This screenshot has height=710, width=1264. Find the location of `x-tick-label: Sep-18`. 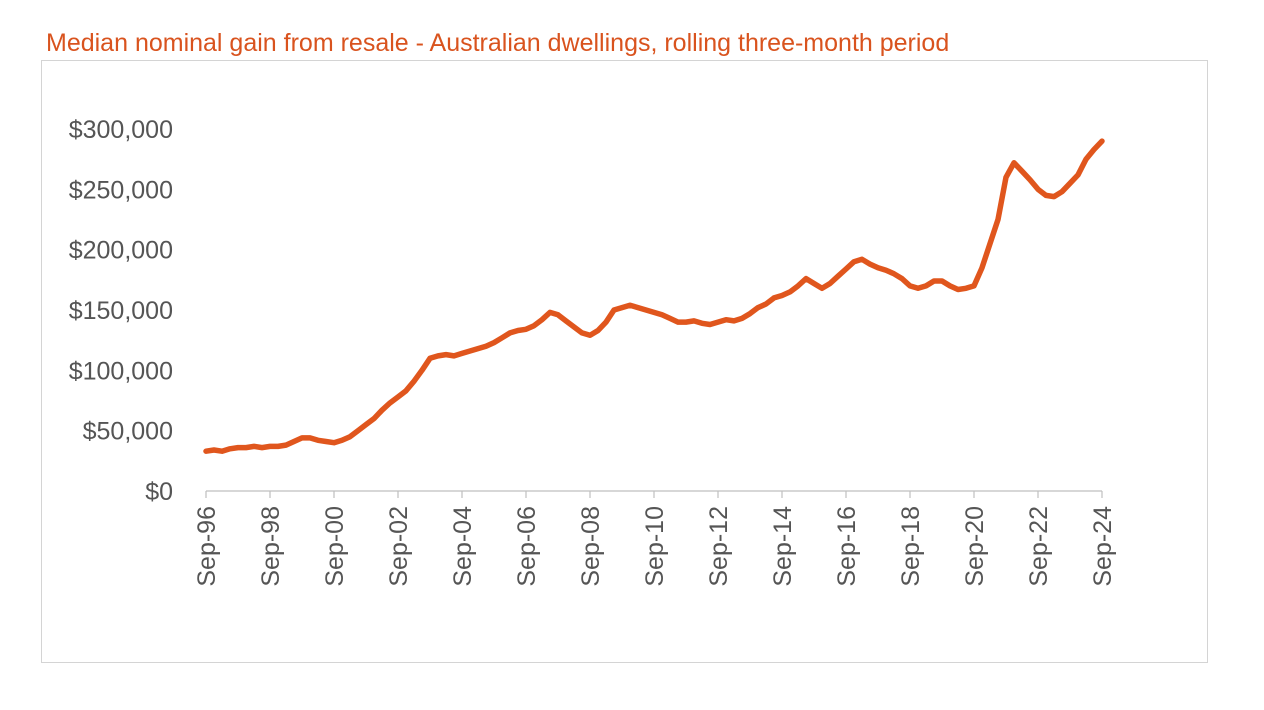

x-tick-label: Sep-18 is located at coordinates (911, 546).